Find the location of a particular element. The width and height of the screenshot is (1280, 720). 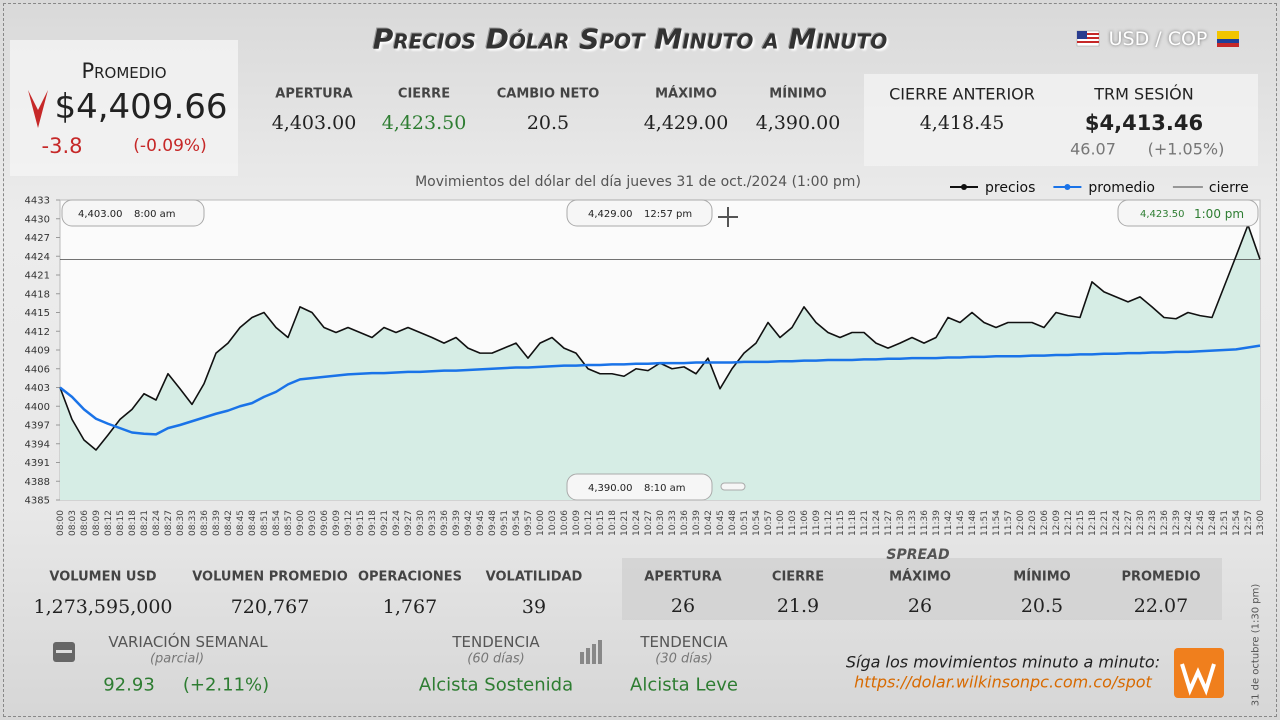

average-change: -3.8 is located at coordinates (62, 146).